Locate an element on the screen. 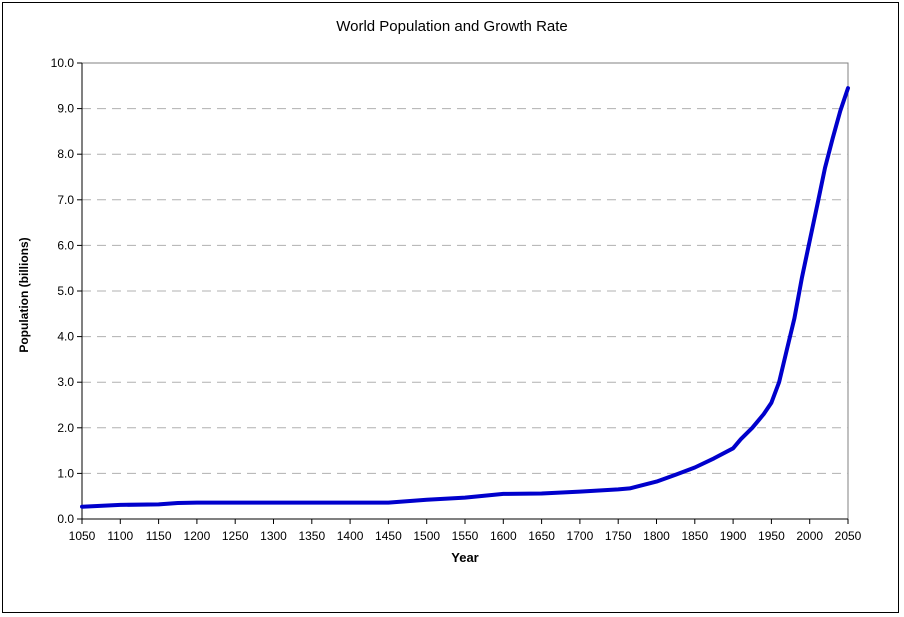  x-tick-label: 1700 is located at coordinates (580, 536).